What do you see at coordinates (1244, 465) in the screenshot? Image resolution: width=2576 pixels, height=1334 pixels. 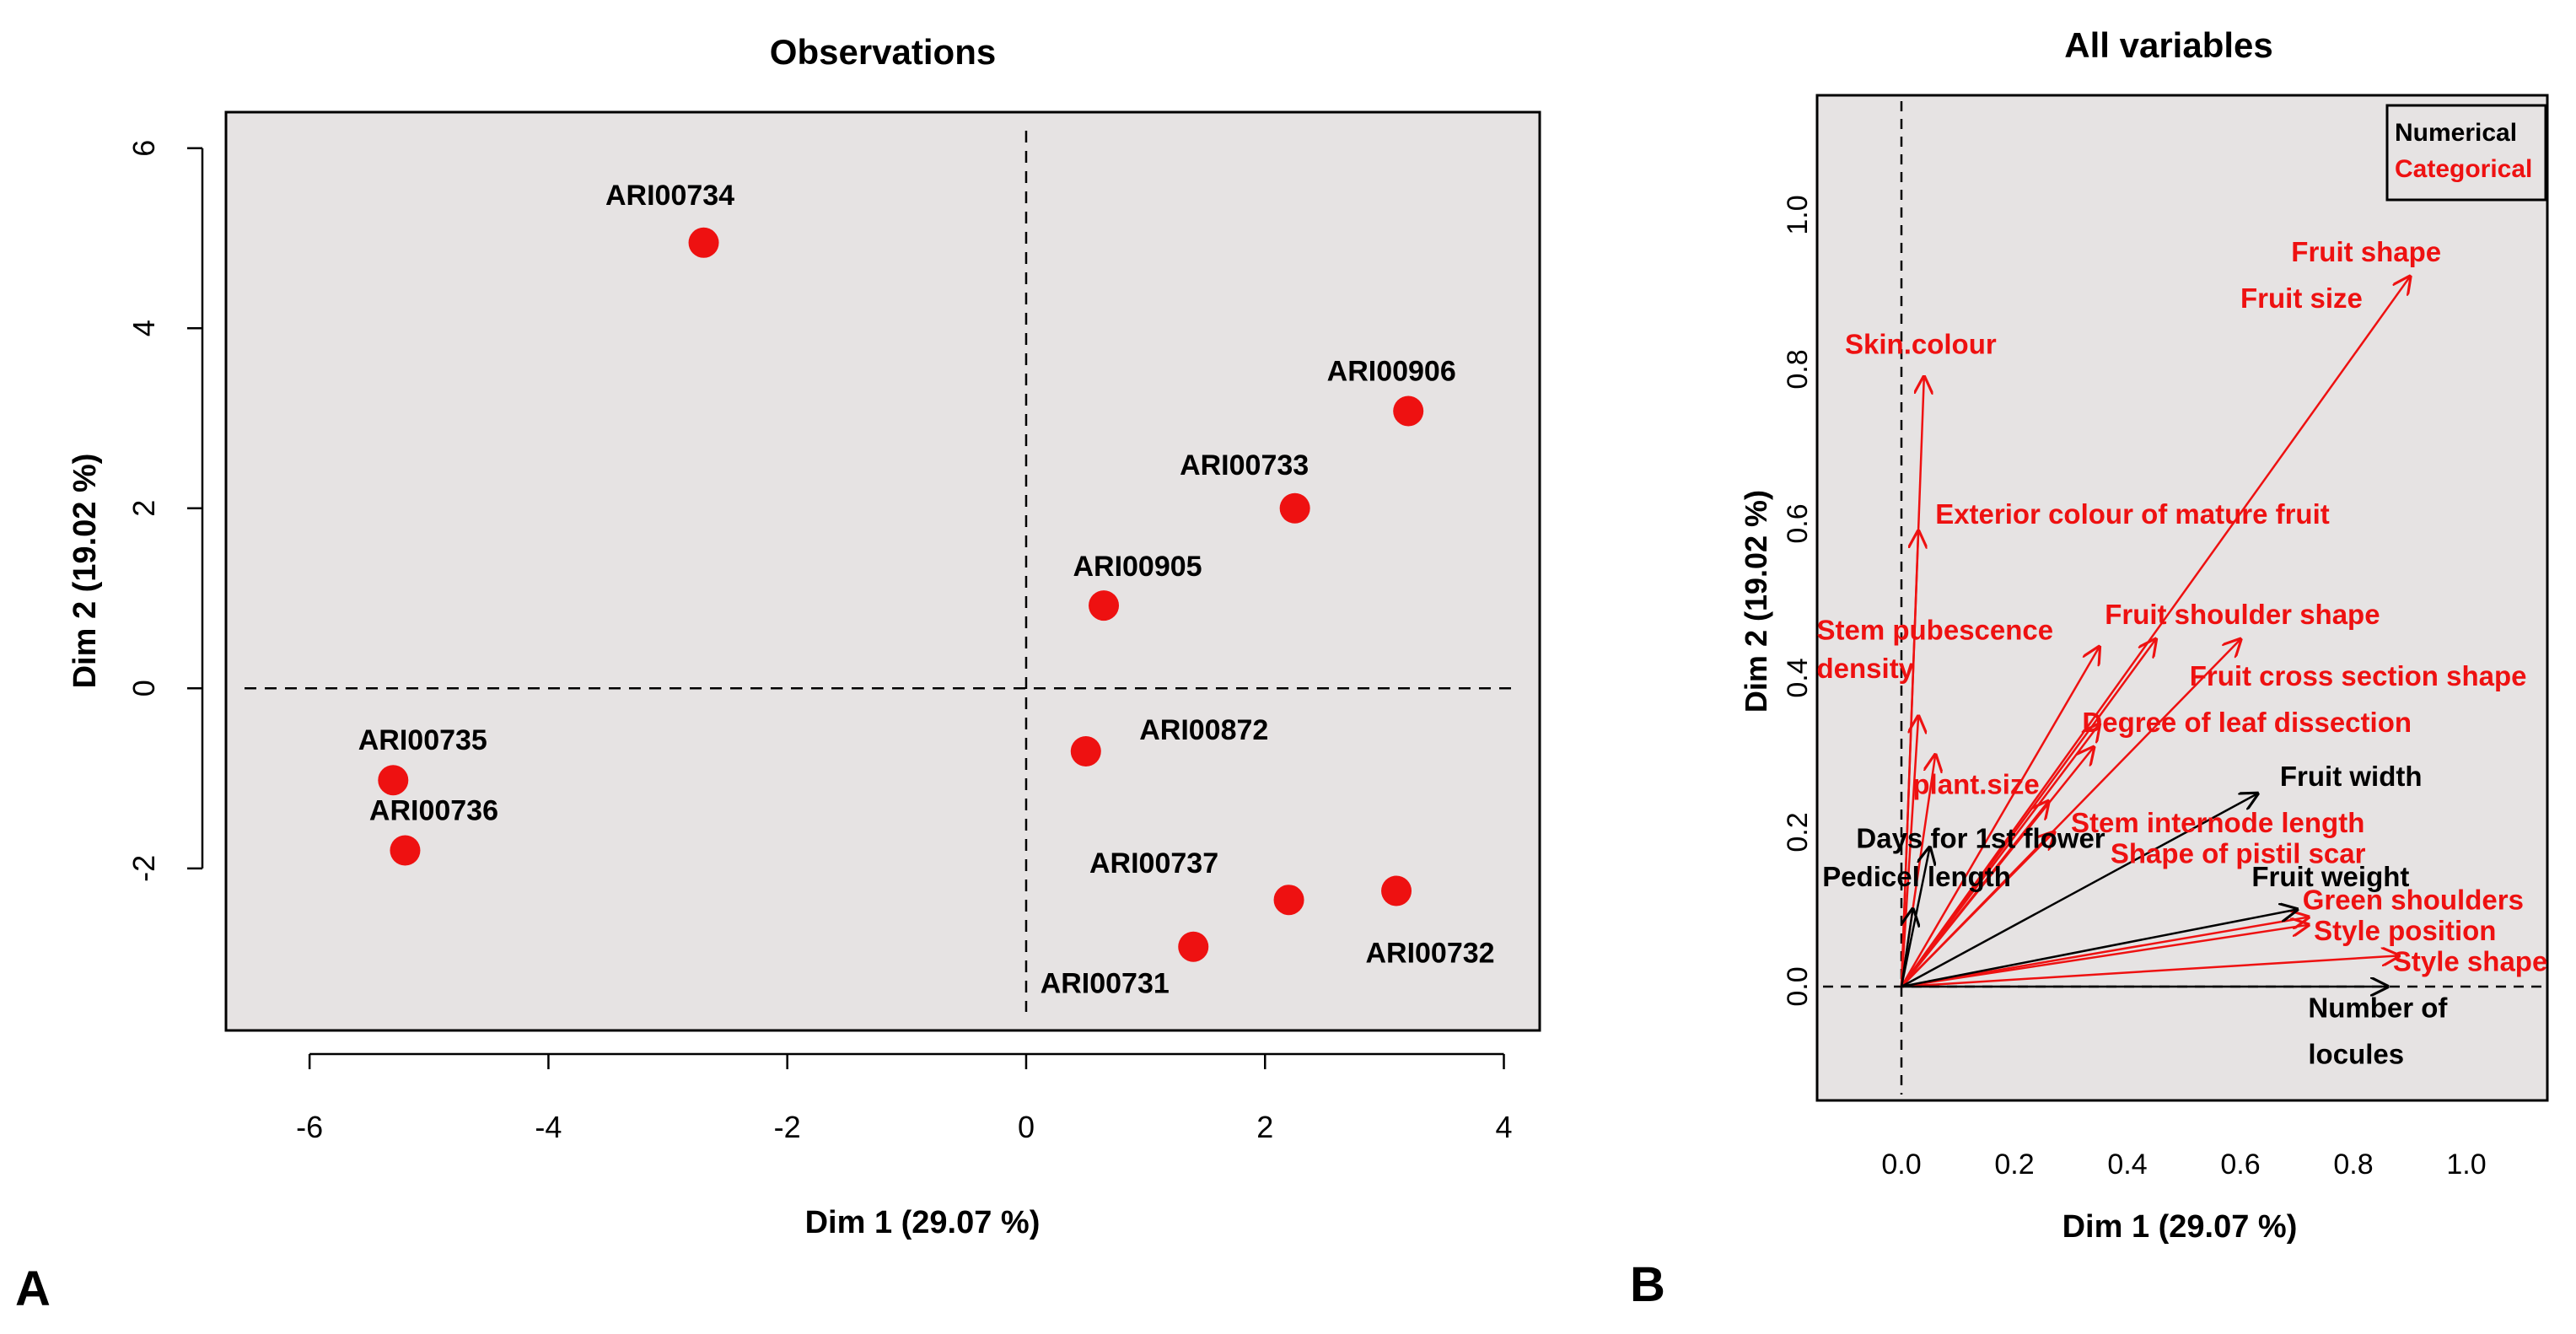 I see `observation-label: ARI00733` at bounding box center [1244, 465].